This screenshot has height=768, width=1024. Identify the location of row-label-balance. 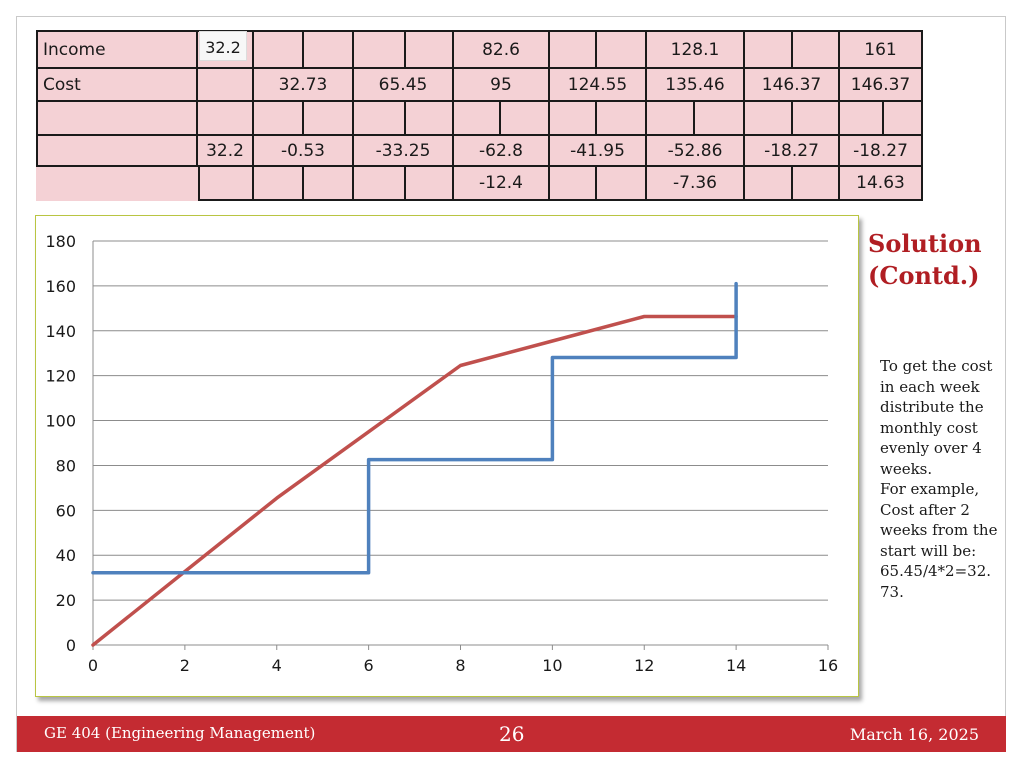
(117, 151).